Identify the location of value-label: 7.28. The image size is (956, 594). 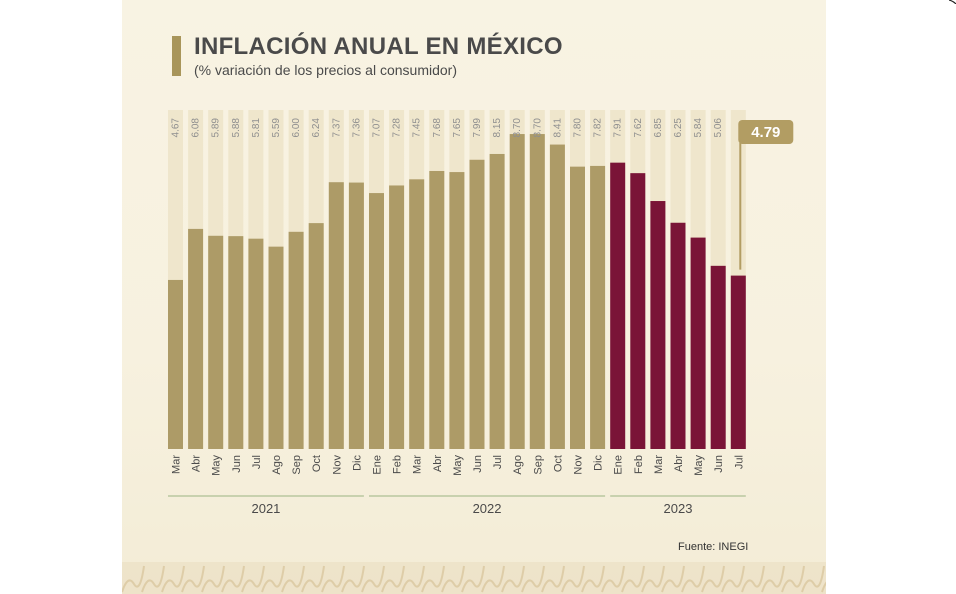
(397, 128).